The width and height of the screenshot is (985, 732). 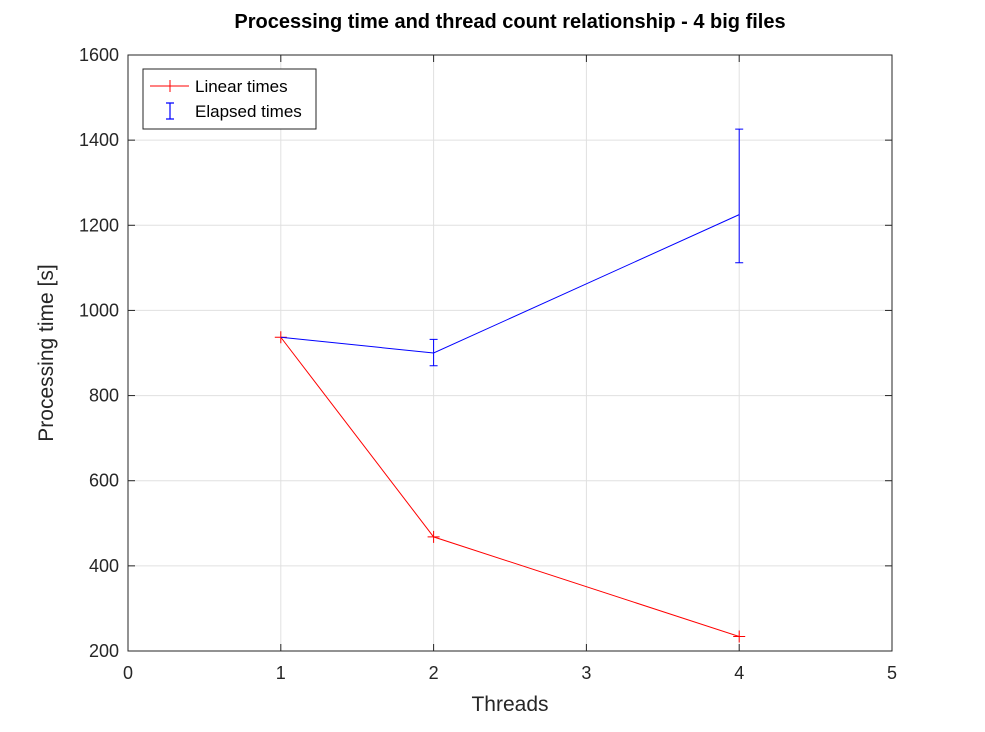 What do you see at coordinates (104, 566) in the screenshot?
I see `y-tick-label: 400` at bounding box center [104, 566].